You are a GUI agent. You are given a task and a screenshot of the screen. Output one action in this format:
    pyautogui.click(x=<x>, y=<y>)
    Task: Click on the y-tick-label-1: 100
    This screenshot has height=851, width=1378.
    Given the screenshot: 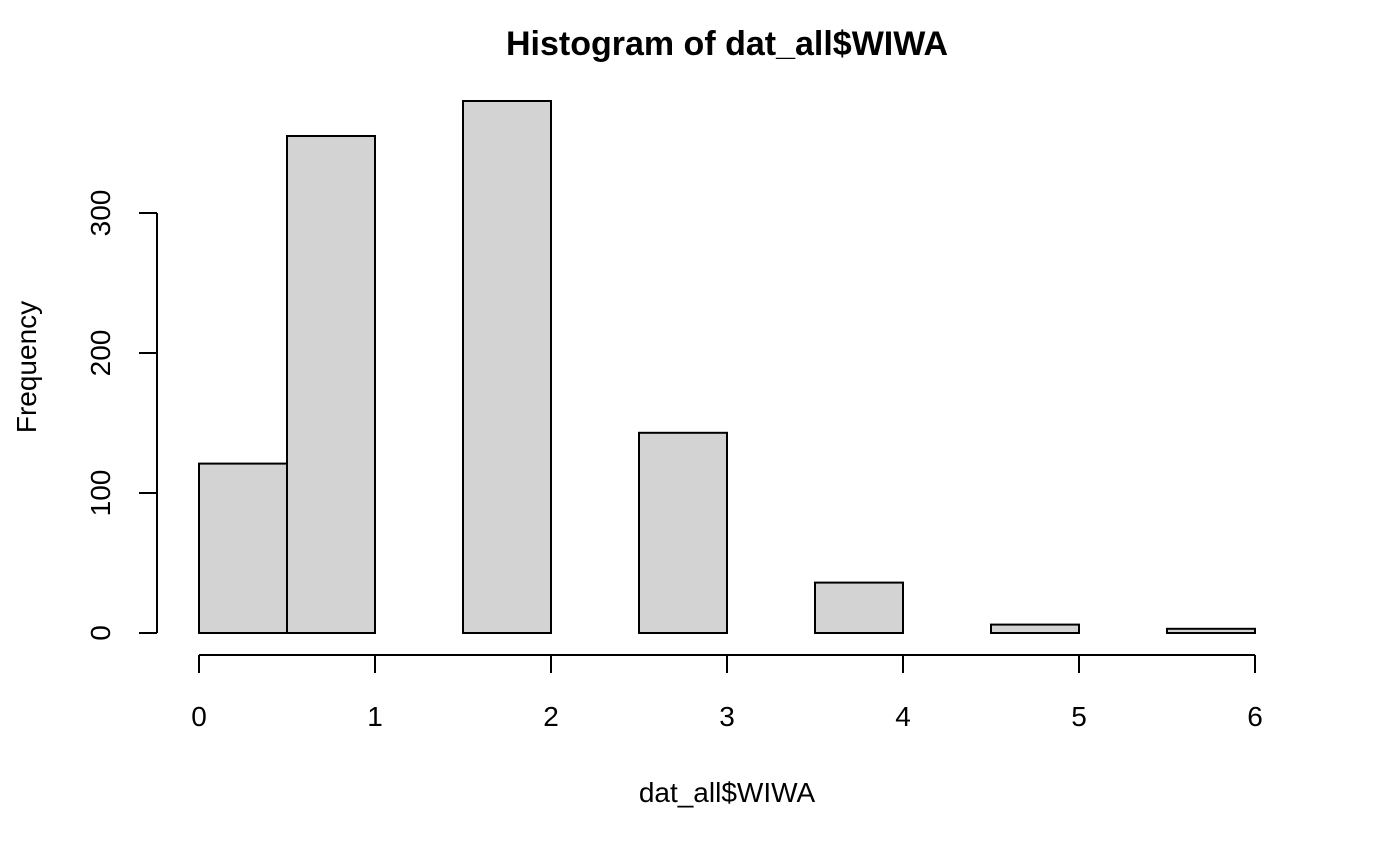 What is the action you would take?
    pyautogui.click(x=100, y=493)
    